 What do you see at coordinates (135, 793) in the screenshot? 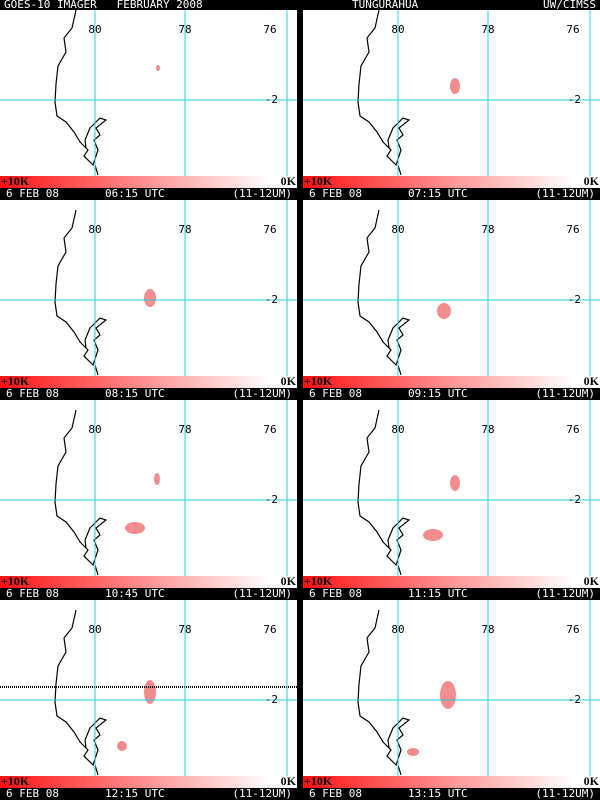
I see `time: 12:15 UTC` at bounding box center [135, 793].